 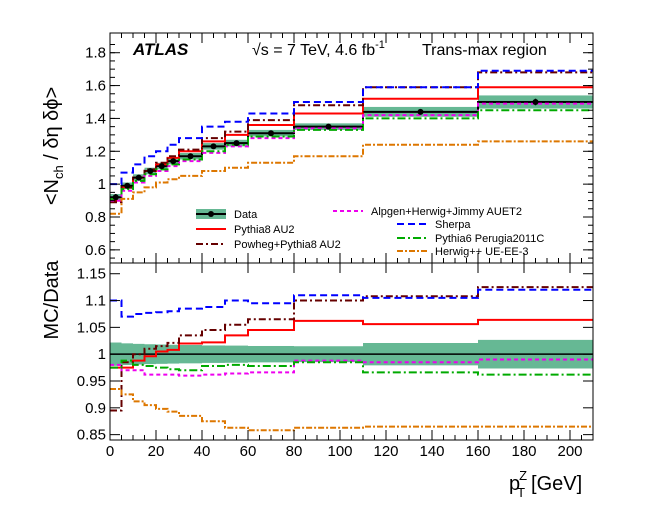 What do you see at coordinates (156, 451) in the screenshot?
I see `x-tick-label: 20` at bounding box center [156, 451].